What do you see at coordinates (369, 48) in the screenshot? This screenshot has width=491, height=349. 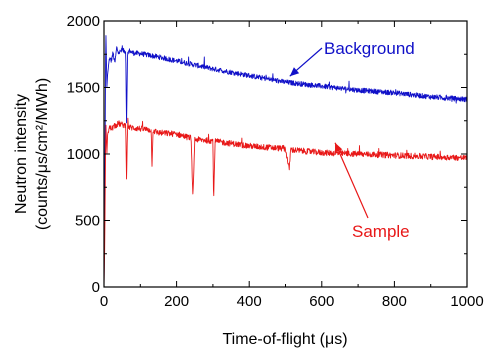 I see `annotation-background-label: Background` at bounding box center [369, 48].